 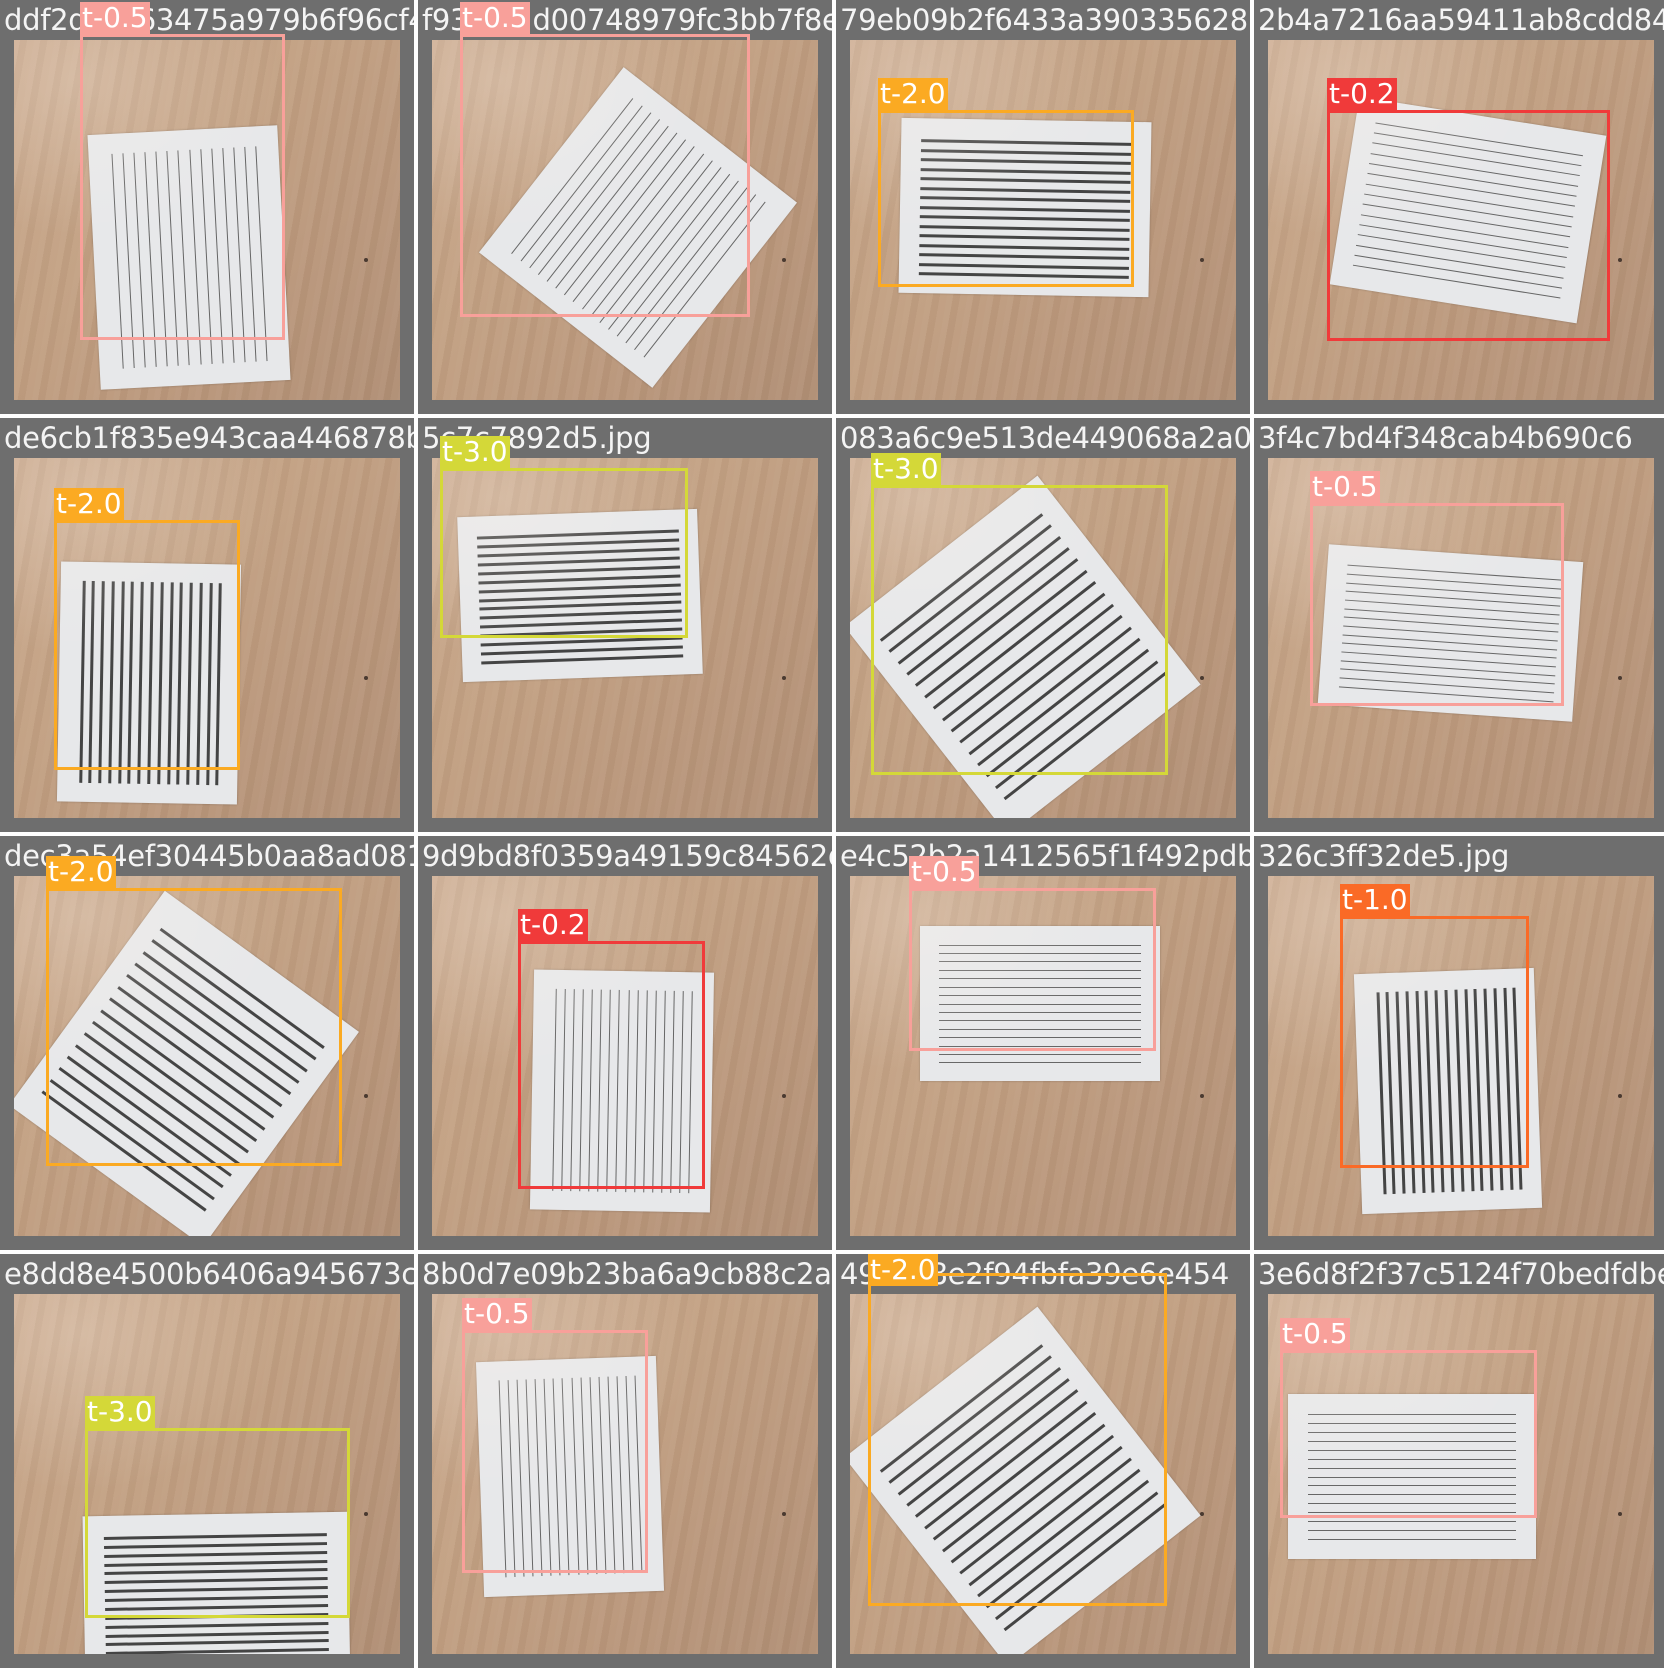 I want to click on image-filename: 3e6d8f2f37c5124f70bedfdbe9, so click(x=1461, y=1274).